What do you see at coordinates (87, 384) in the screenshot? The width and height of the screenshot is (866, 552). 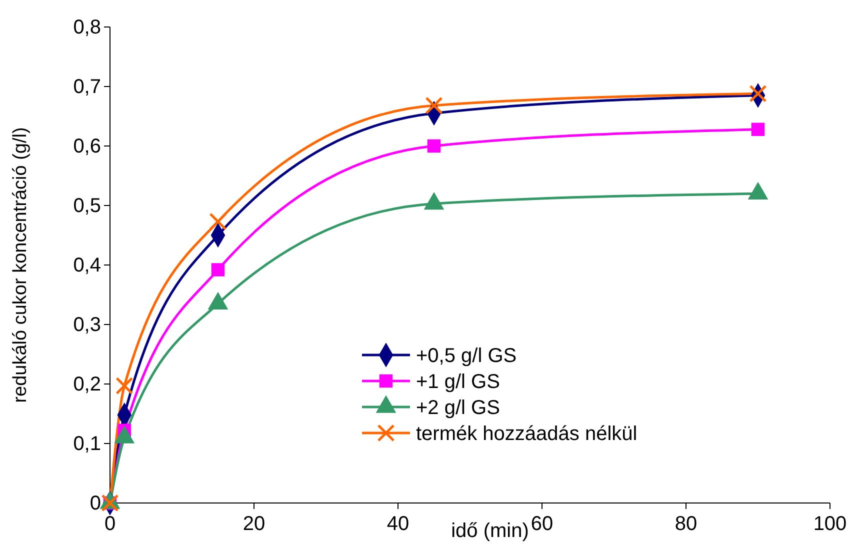 I see `y-tick-label: 0,2` at bounding box center [87, 384].